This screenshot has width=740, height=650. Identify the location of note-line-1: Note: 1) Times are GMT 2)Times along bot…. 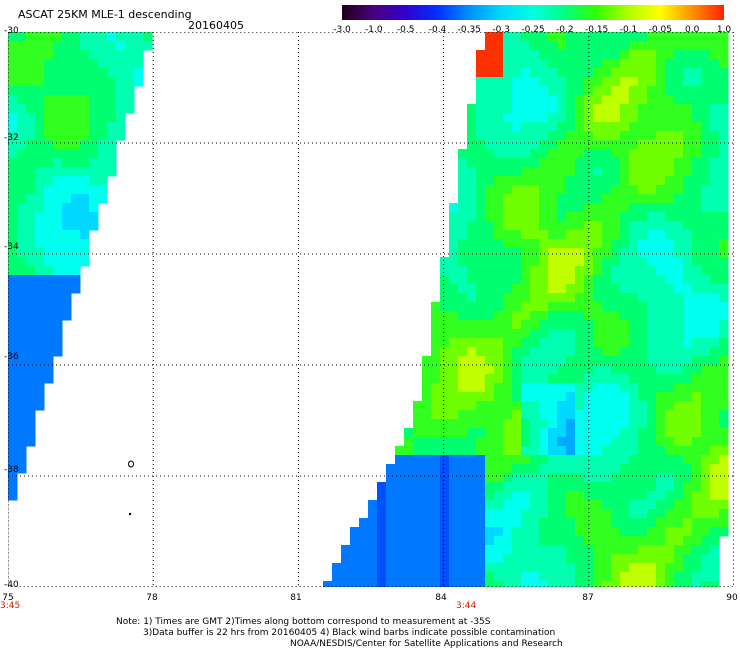
(303, 622).